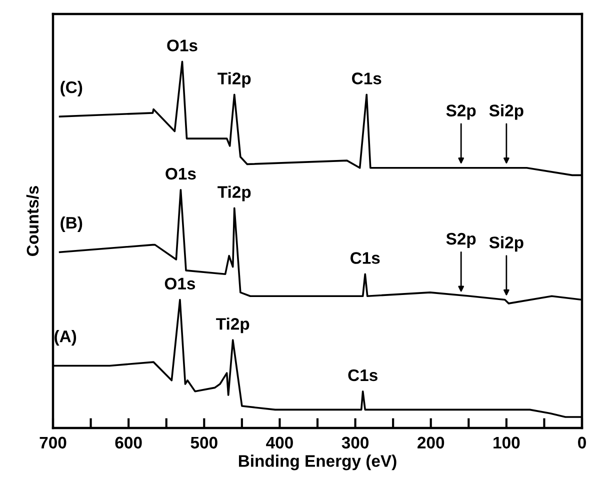  What do you see at coordinates (128, 442) in the screenshot?
I see `x-tick-label: 600` at bounding box center [128, 442].